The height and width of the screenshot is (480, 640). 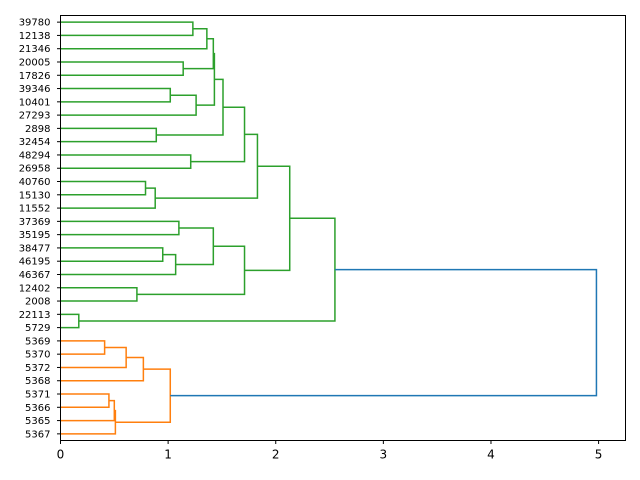 I want to click on leaf-label: 10401, so click(x=35, y=102).